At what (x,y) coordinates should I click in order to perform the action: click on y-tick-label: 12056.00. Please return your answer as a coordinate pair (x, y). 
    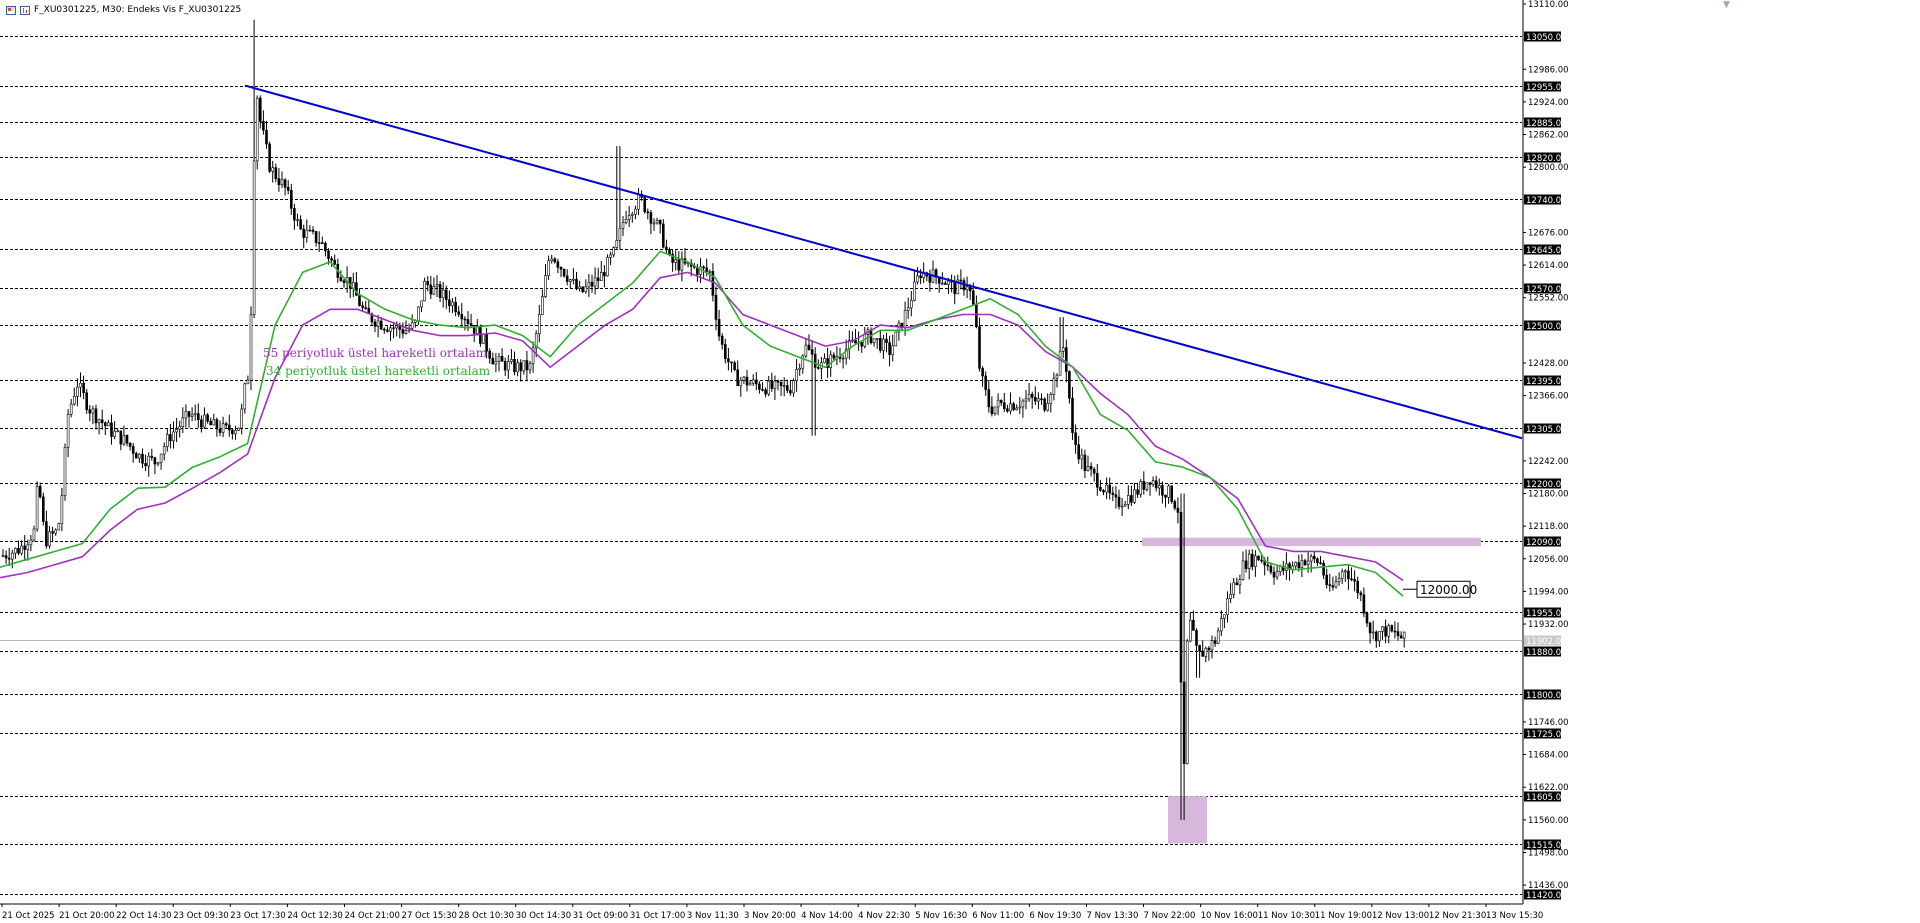
    Looking at the image, I should click on (1548, 560).